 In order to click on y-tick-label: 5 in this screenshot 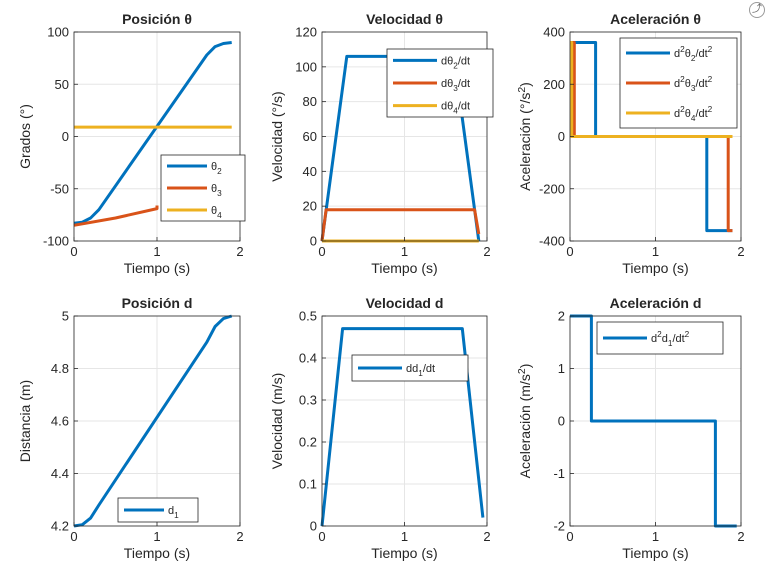, I will do `click(65, 316)`.